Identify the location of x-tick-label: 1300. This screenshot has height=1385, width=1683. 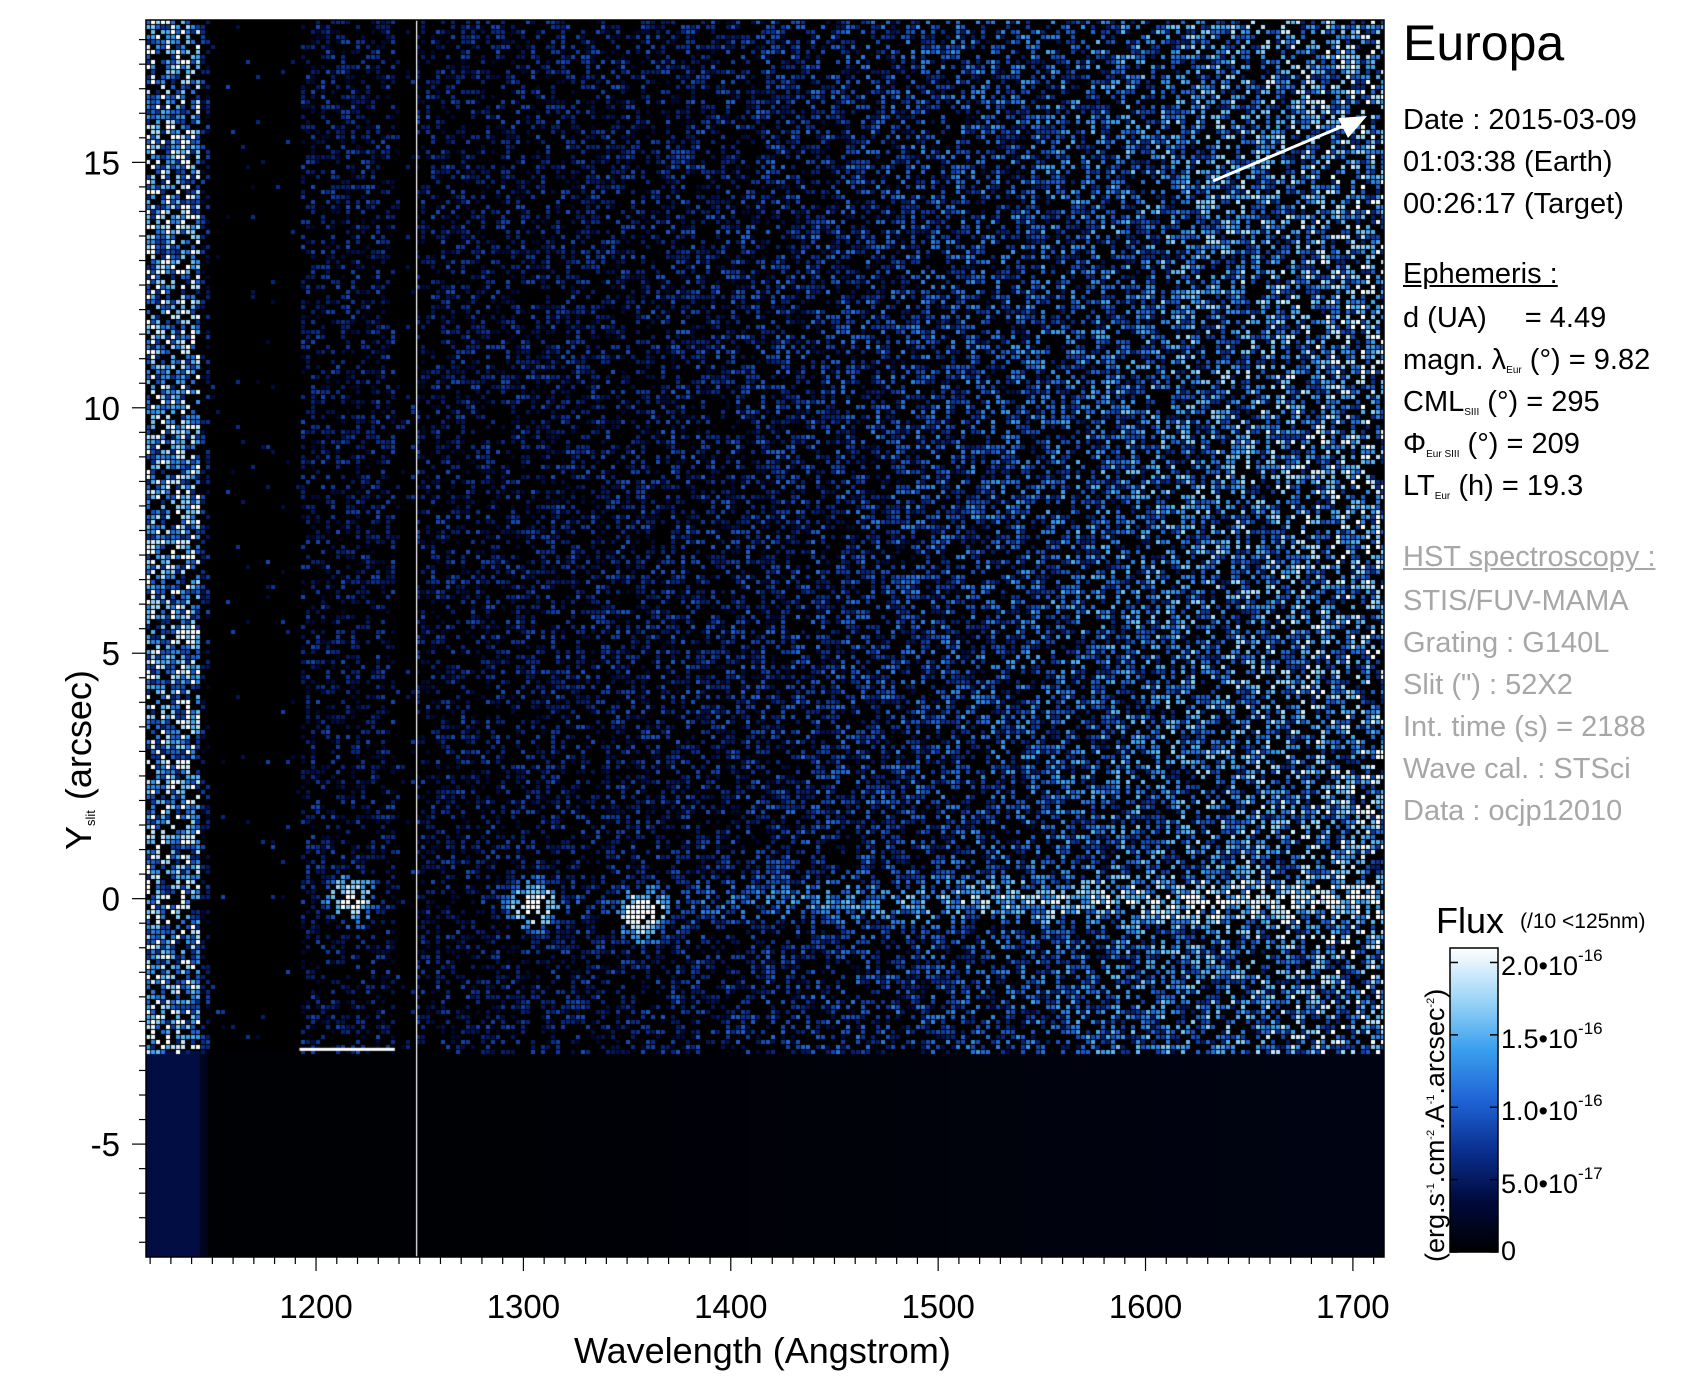
(523, 1306).